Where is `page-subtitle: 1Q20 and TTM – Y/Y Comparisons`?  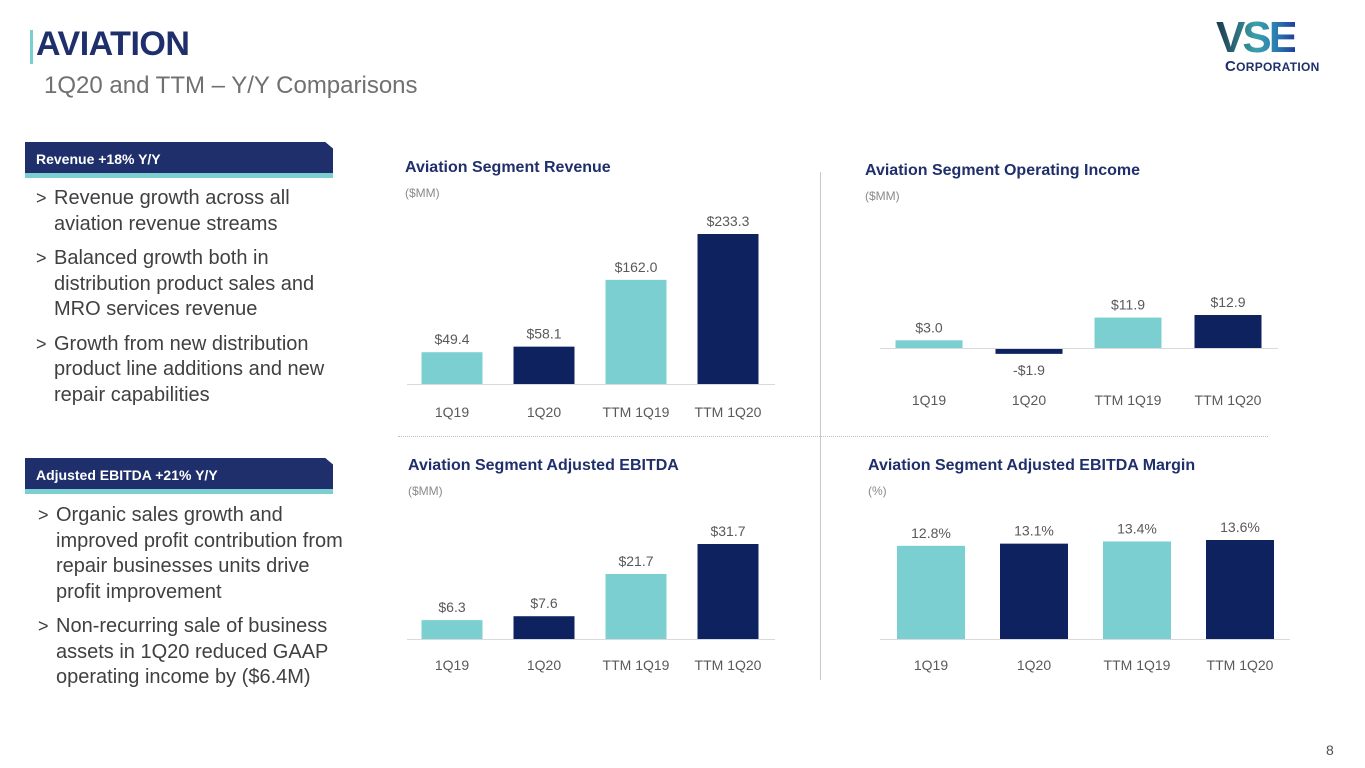
page-subtitle: 1Q20 and TTM – Y/Y Comparisons is located at coordinates (231, 85).